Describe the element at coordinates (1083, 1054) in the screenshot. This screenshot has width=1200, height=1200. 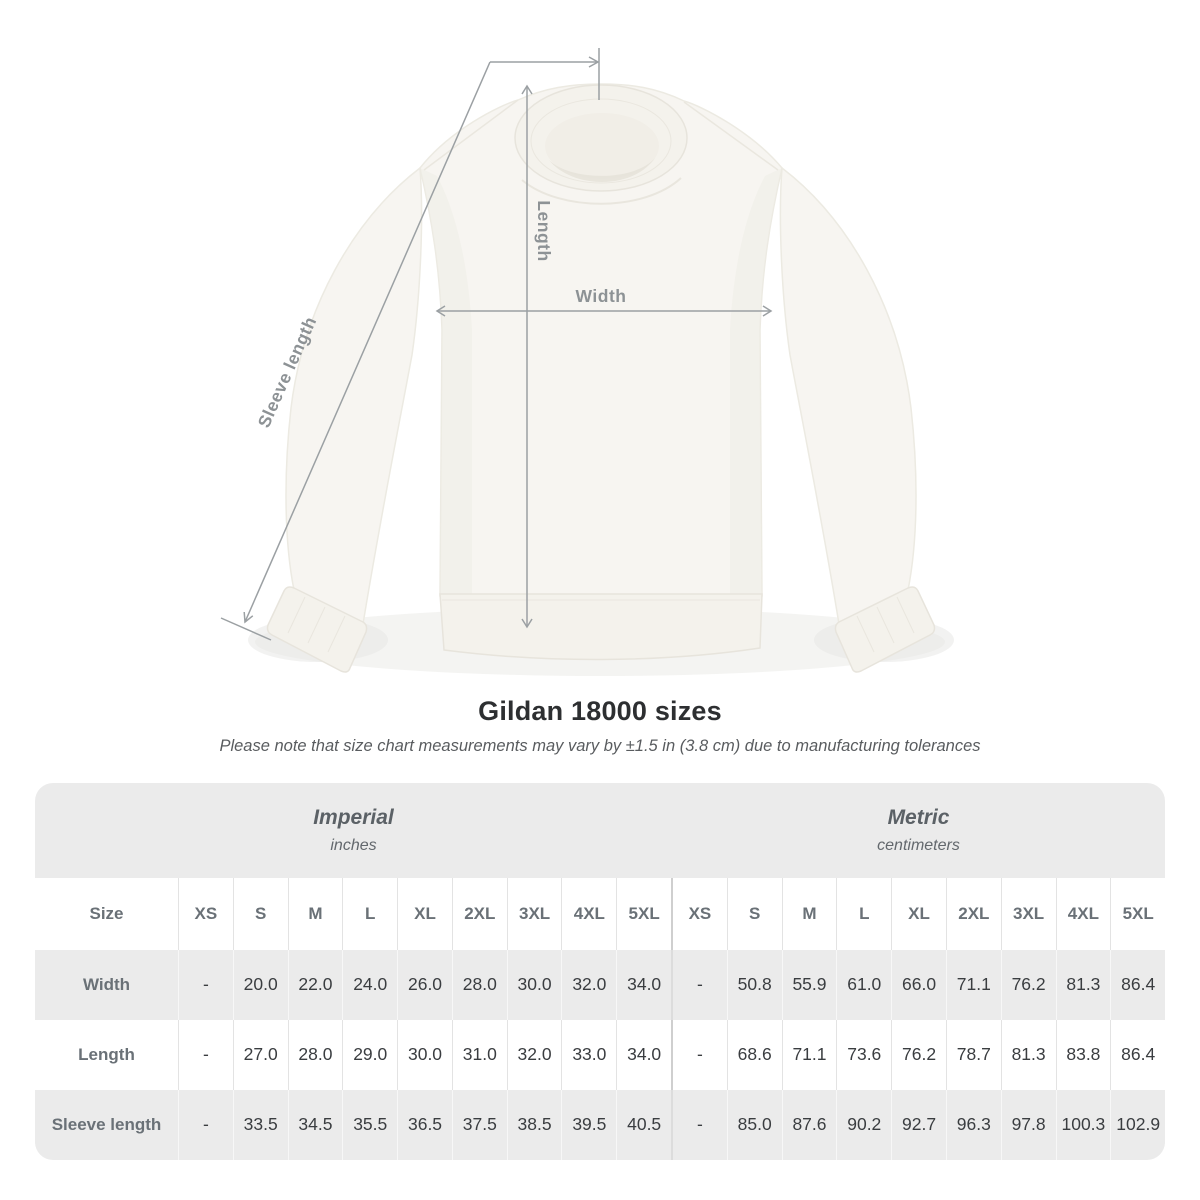
I see `value-cell: 83.8` at that location.